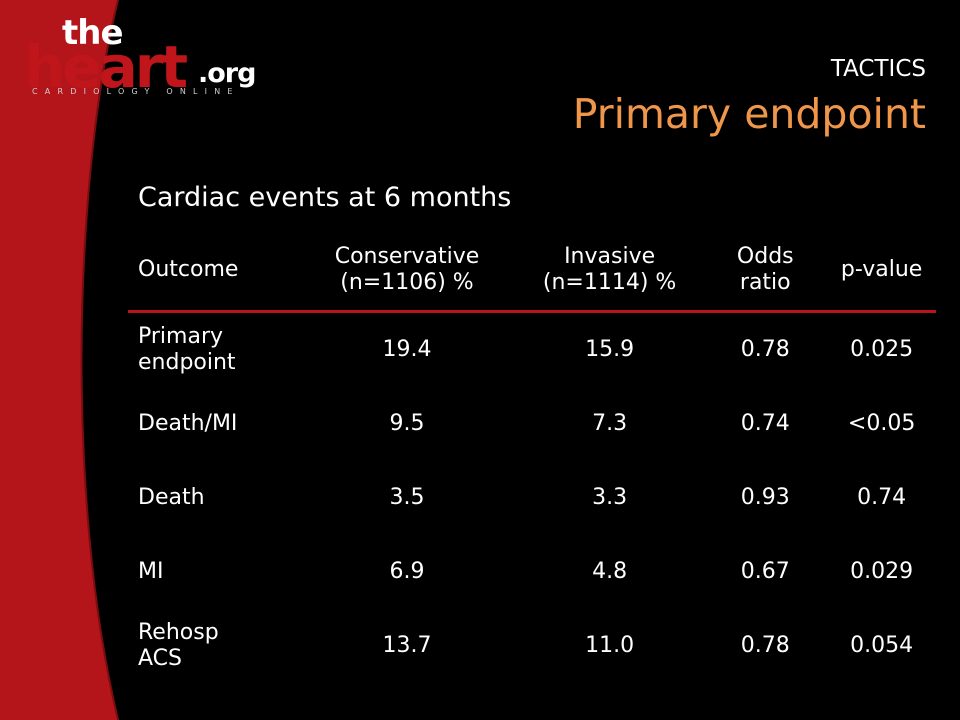  Describe the element at coordinates (407, 423) in the screenshot. I see `cell-conservative: 9.5` at that location.